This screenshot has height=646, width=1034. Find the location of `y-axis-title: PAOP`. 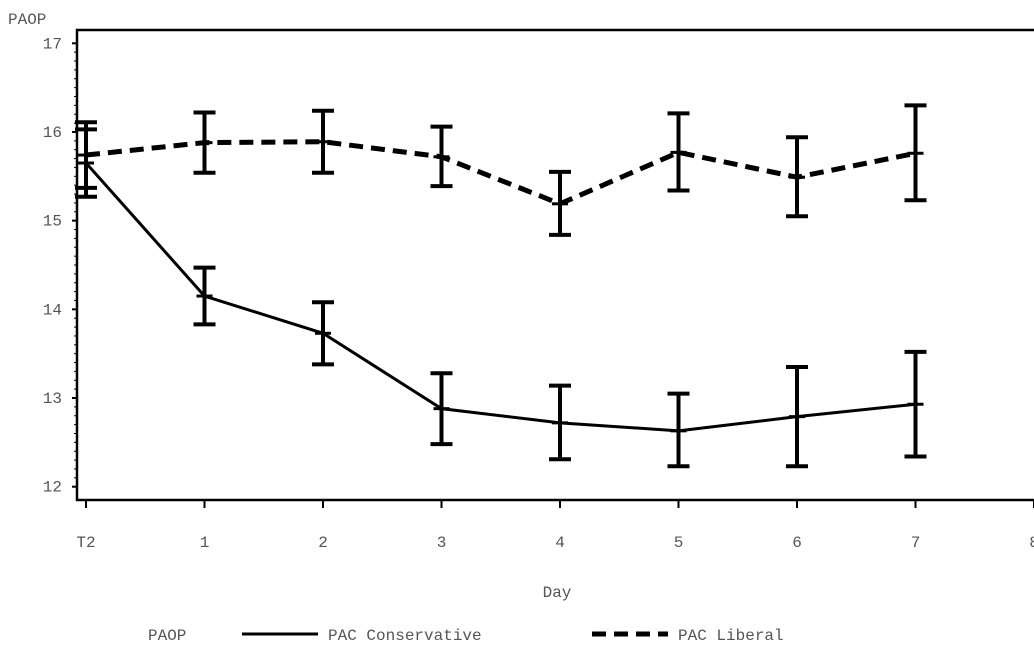

y-axis-title: PAOP is located at coordinates (27, 20).